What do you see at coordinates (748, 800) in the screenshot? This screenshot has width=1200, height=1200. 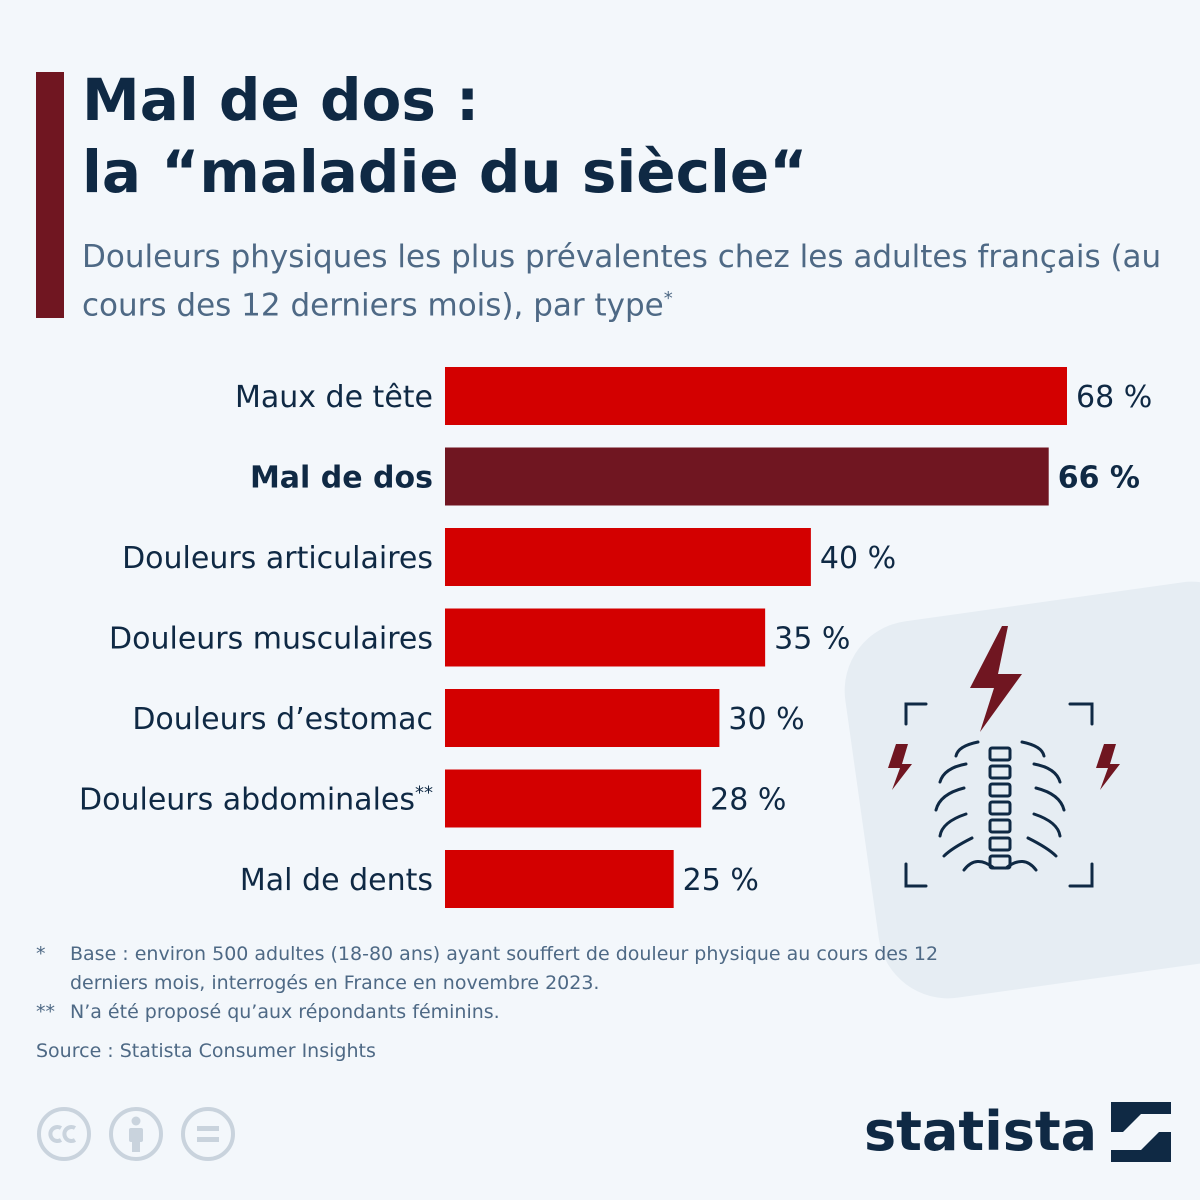 I see `value-label: 28 %` at bounding box center [748, 800].